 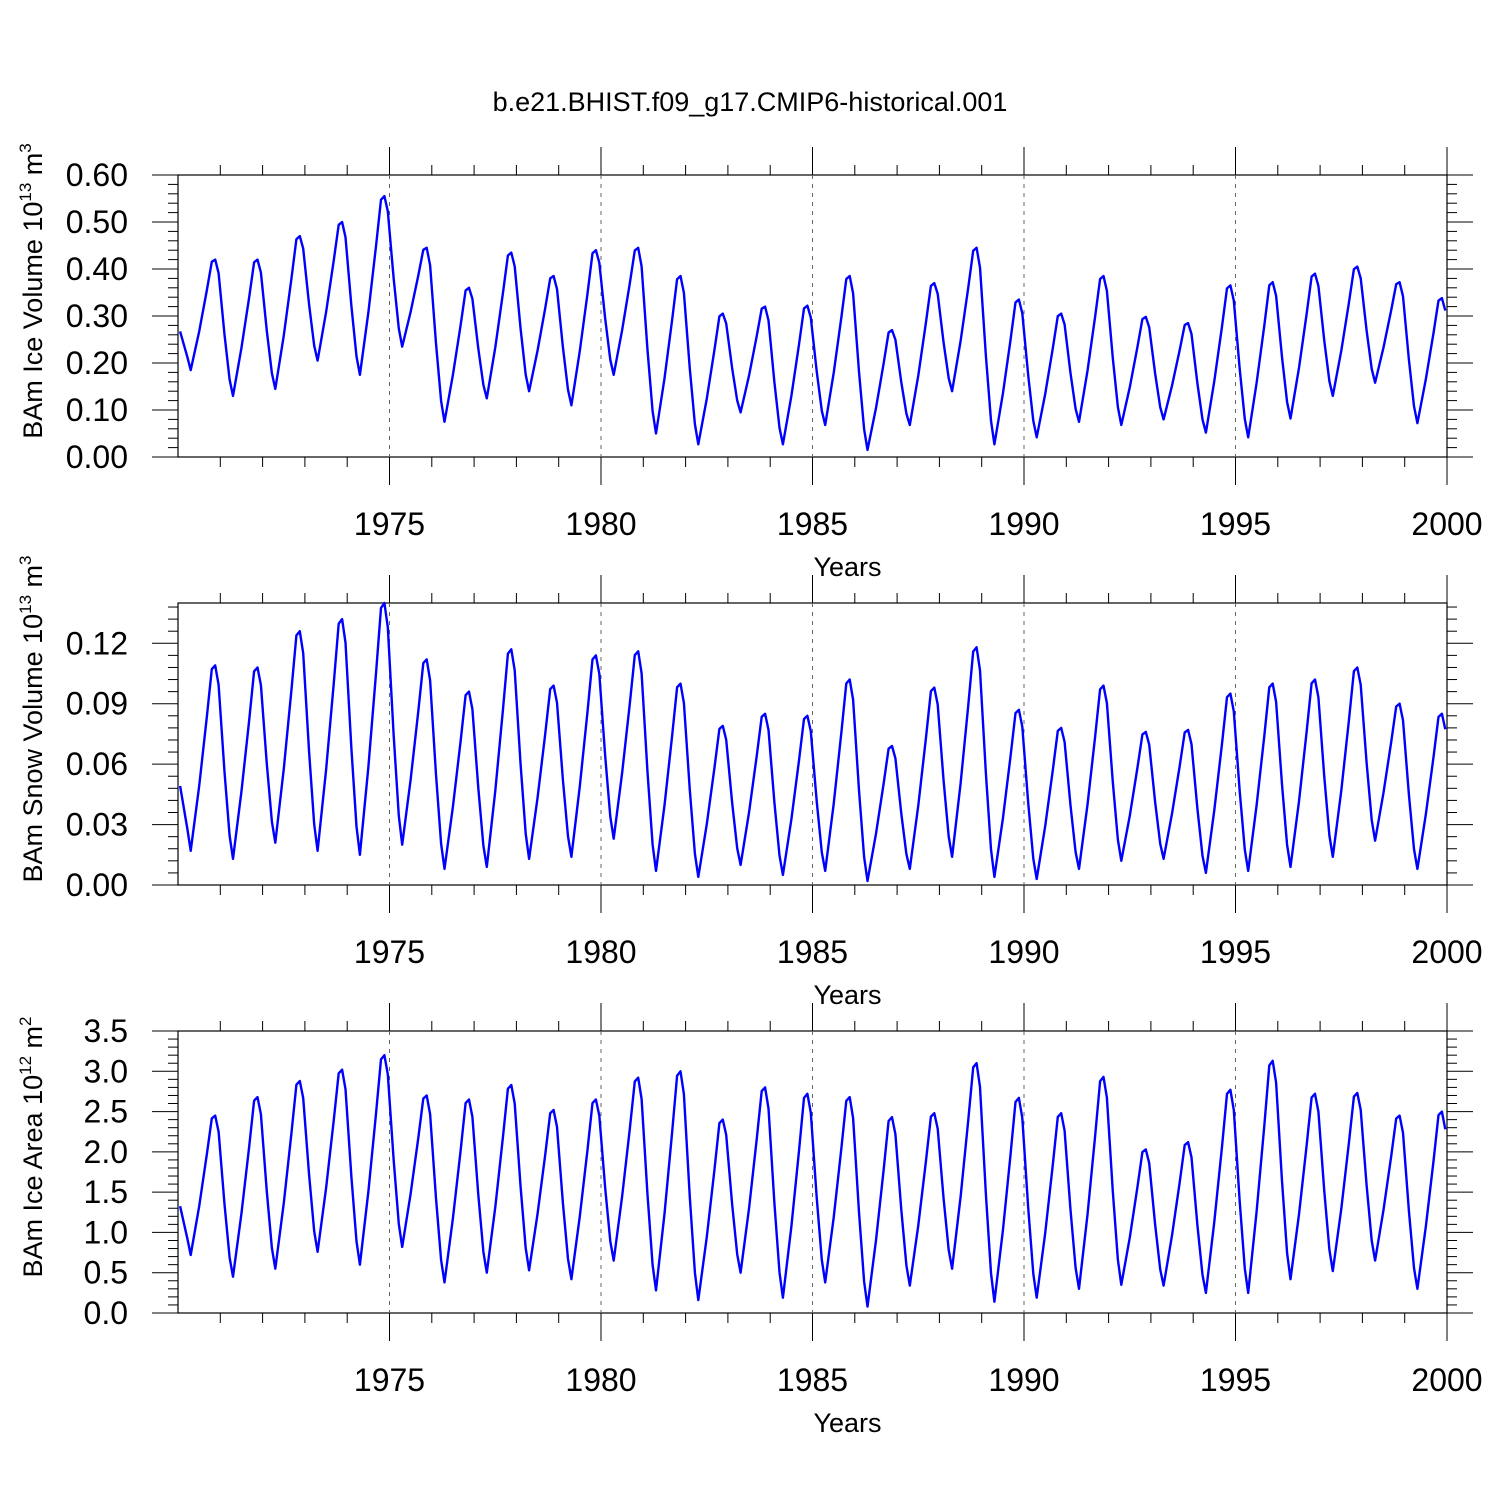 What do you see at coordinates (106, 1192) in the screenshot?
I see `y-tick-label: 1.5` at bounding box center [106, 1192].